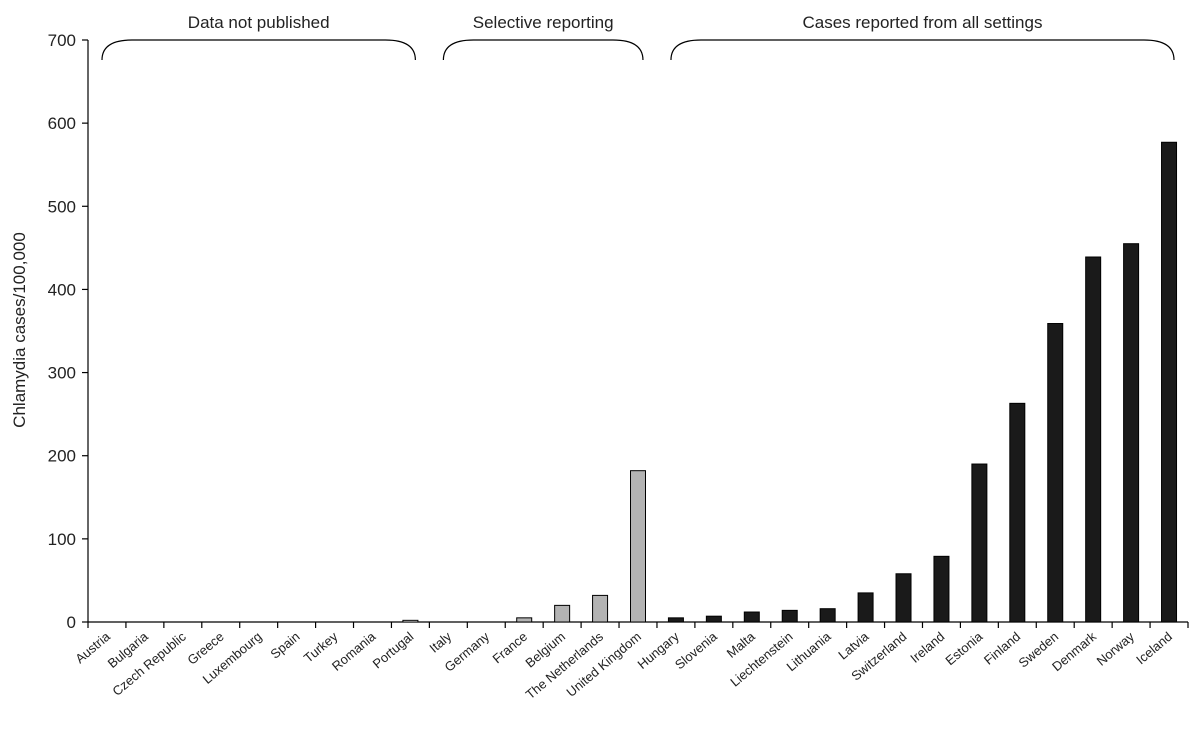 The height and width of the screenshot is (731, 1194). I want to click on y-tick-label: 700, so click(62, 40).